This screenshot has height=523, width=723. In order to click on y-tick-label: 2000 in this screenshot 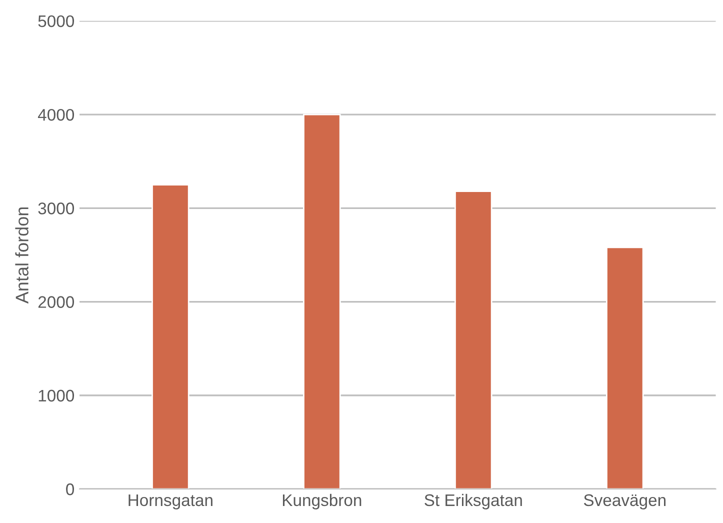, I will do `click(56, 302)`.